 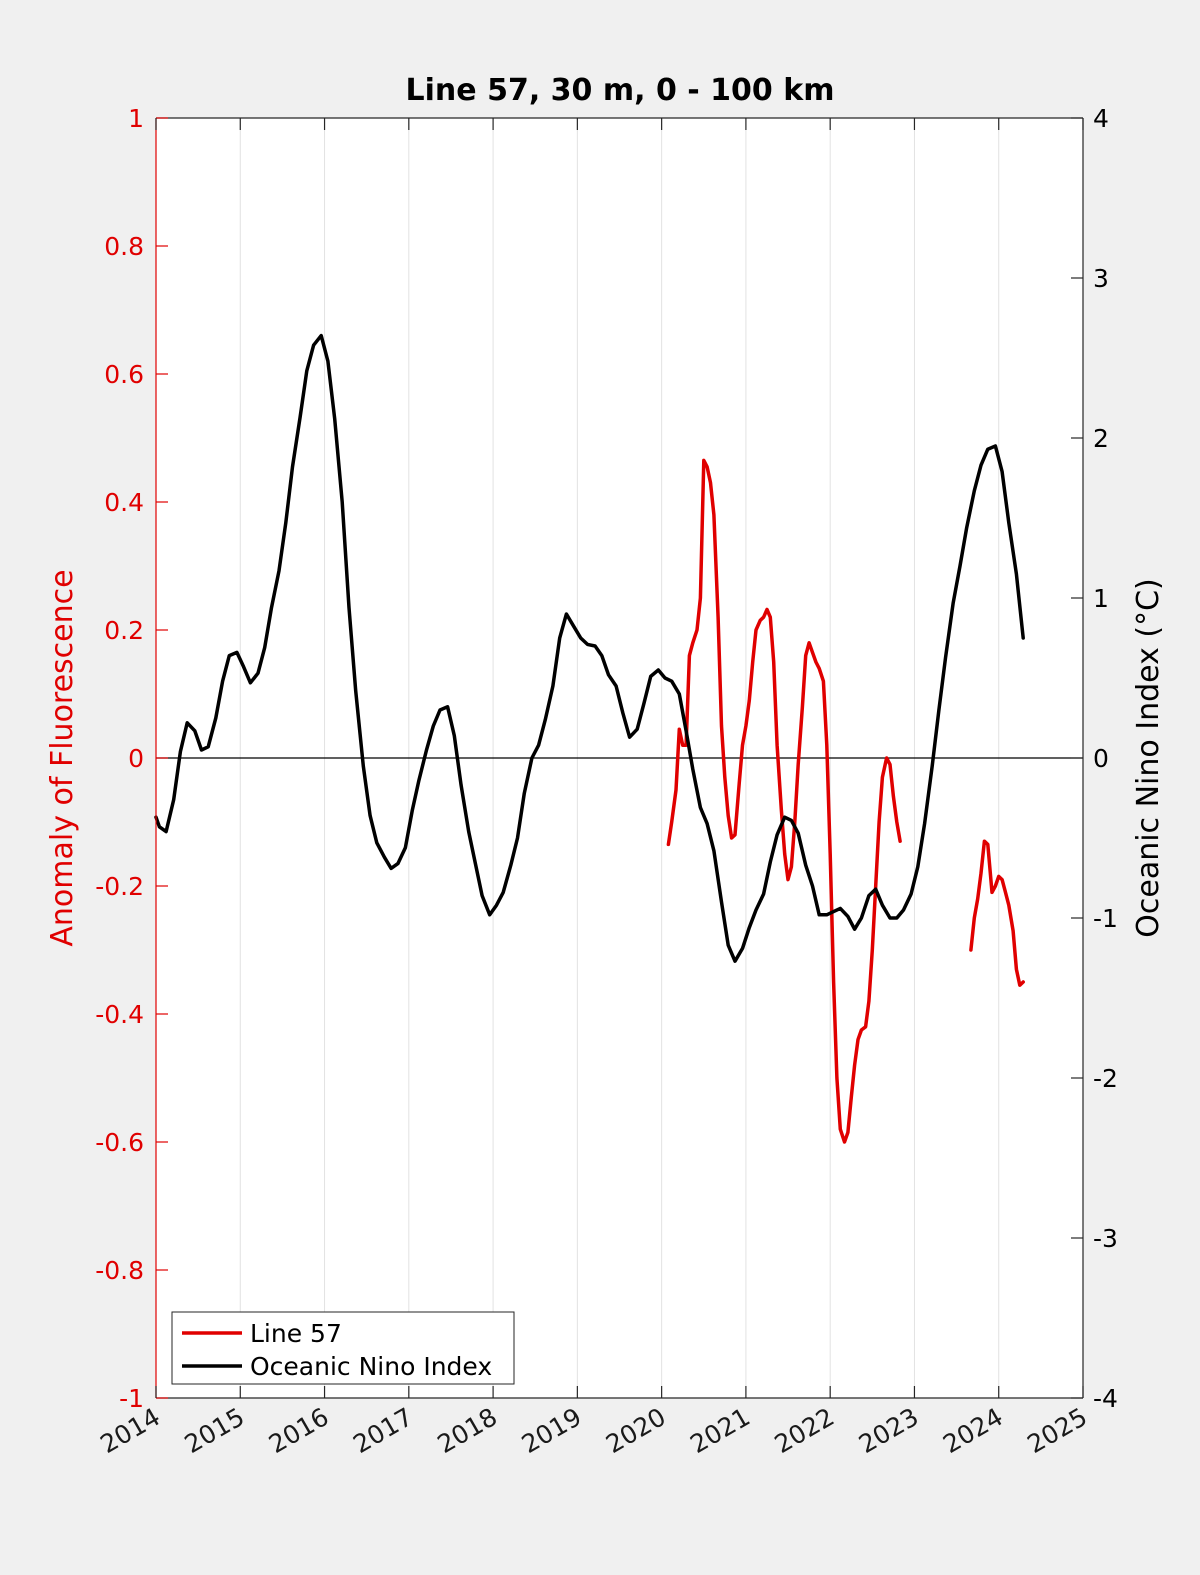 I want to click on legend: Line 57 Oceanic Nino Index, so click(x=343, y=1348).